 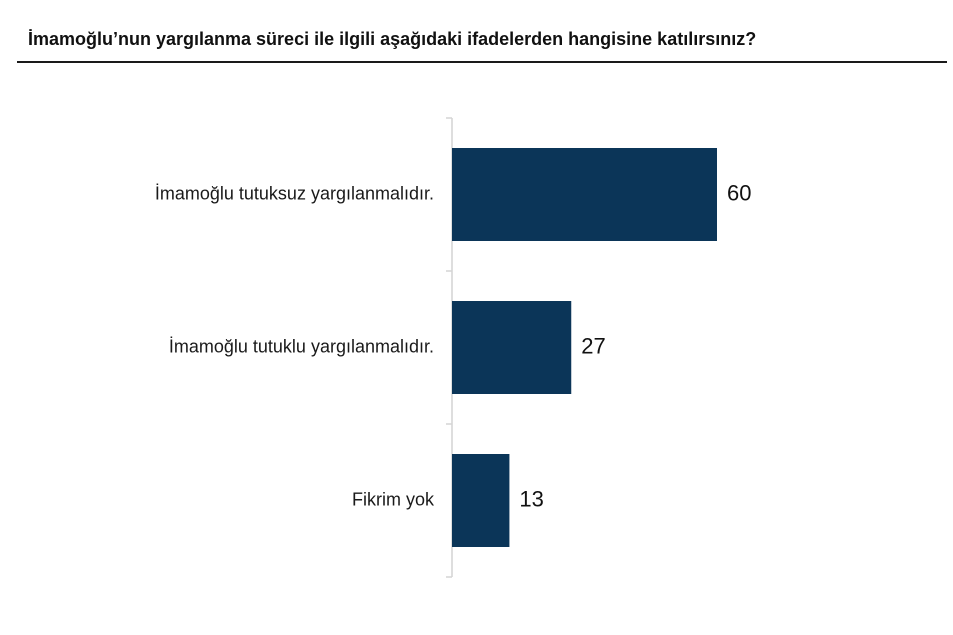 I want to click on value-label-2: 27, so click(x=593, y=345).